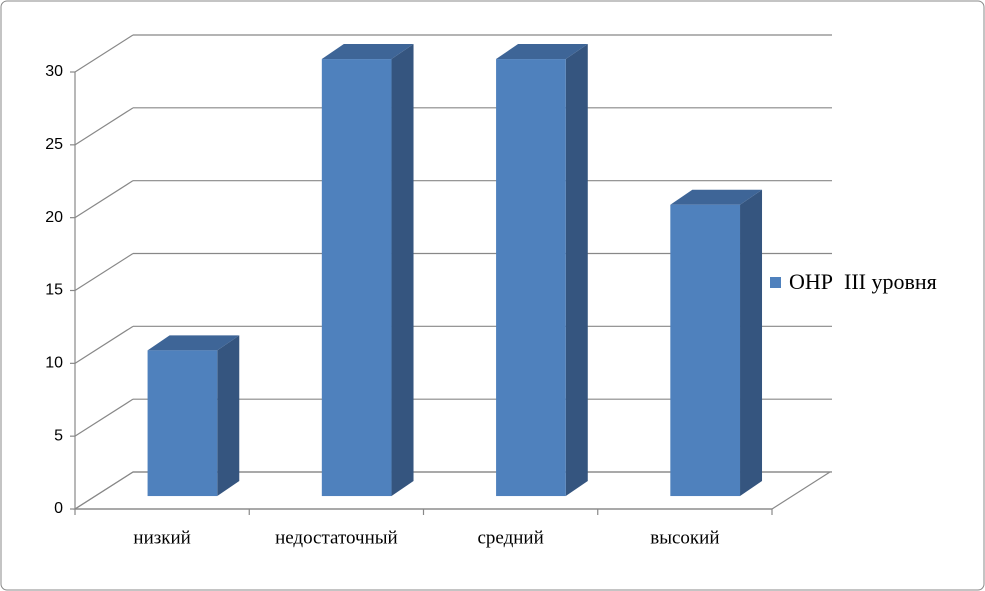 Image resolution: width=985 pixels, height=591 pixels. Describe the element at coordinates (684, 537) in the screenshot. I see `x-tick-label: высокий` at that location.